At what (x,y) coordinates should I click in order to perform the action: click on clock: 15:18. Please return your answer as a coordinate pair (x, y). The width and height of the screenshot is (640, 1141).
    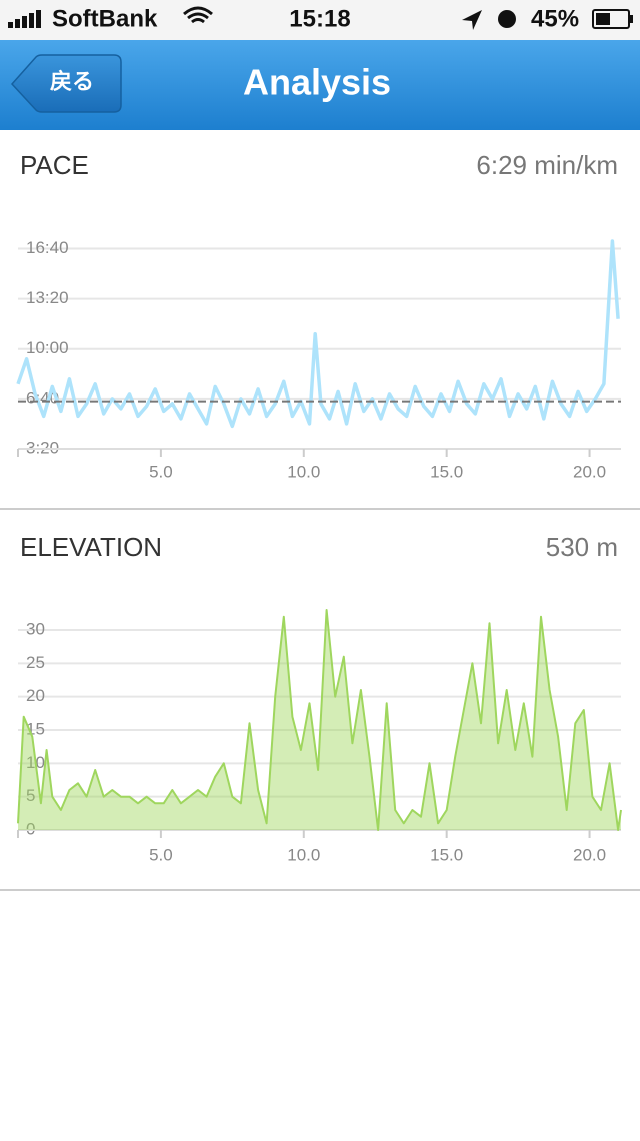
    Looking at the image, I should click on (319, 18).